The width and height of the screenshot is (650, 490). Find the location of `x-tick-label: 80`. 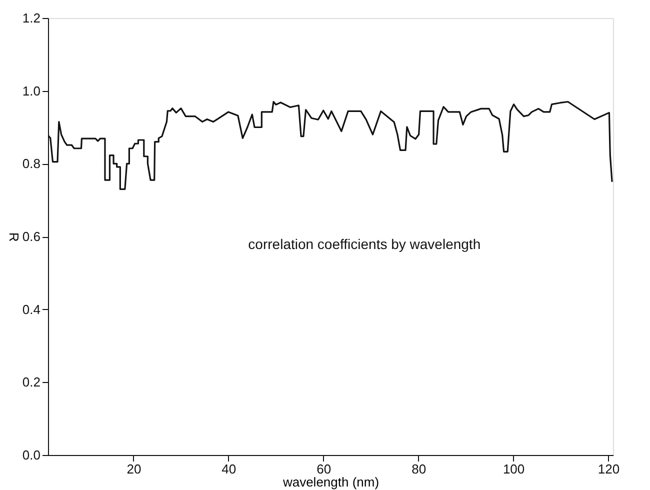

x-tick-label: 80 is located at coordinates (419, 469).